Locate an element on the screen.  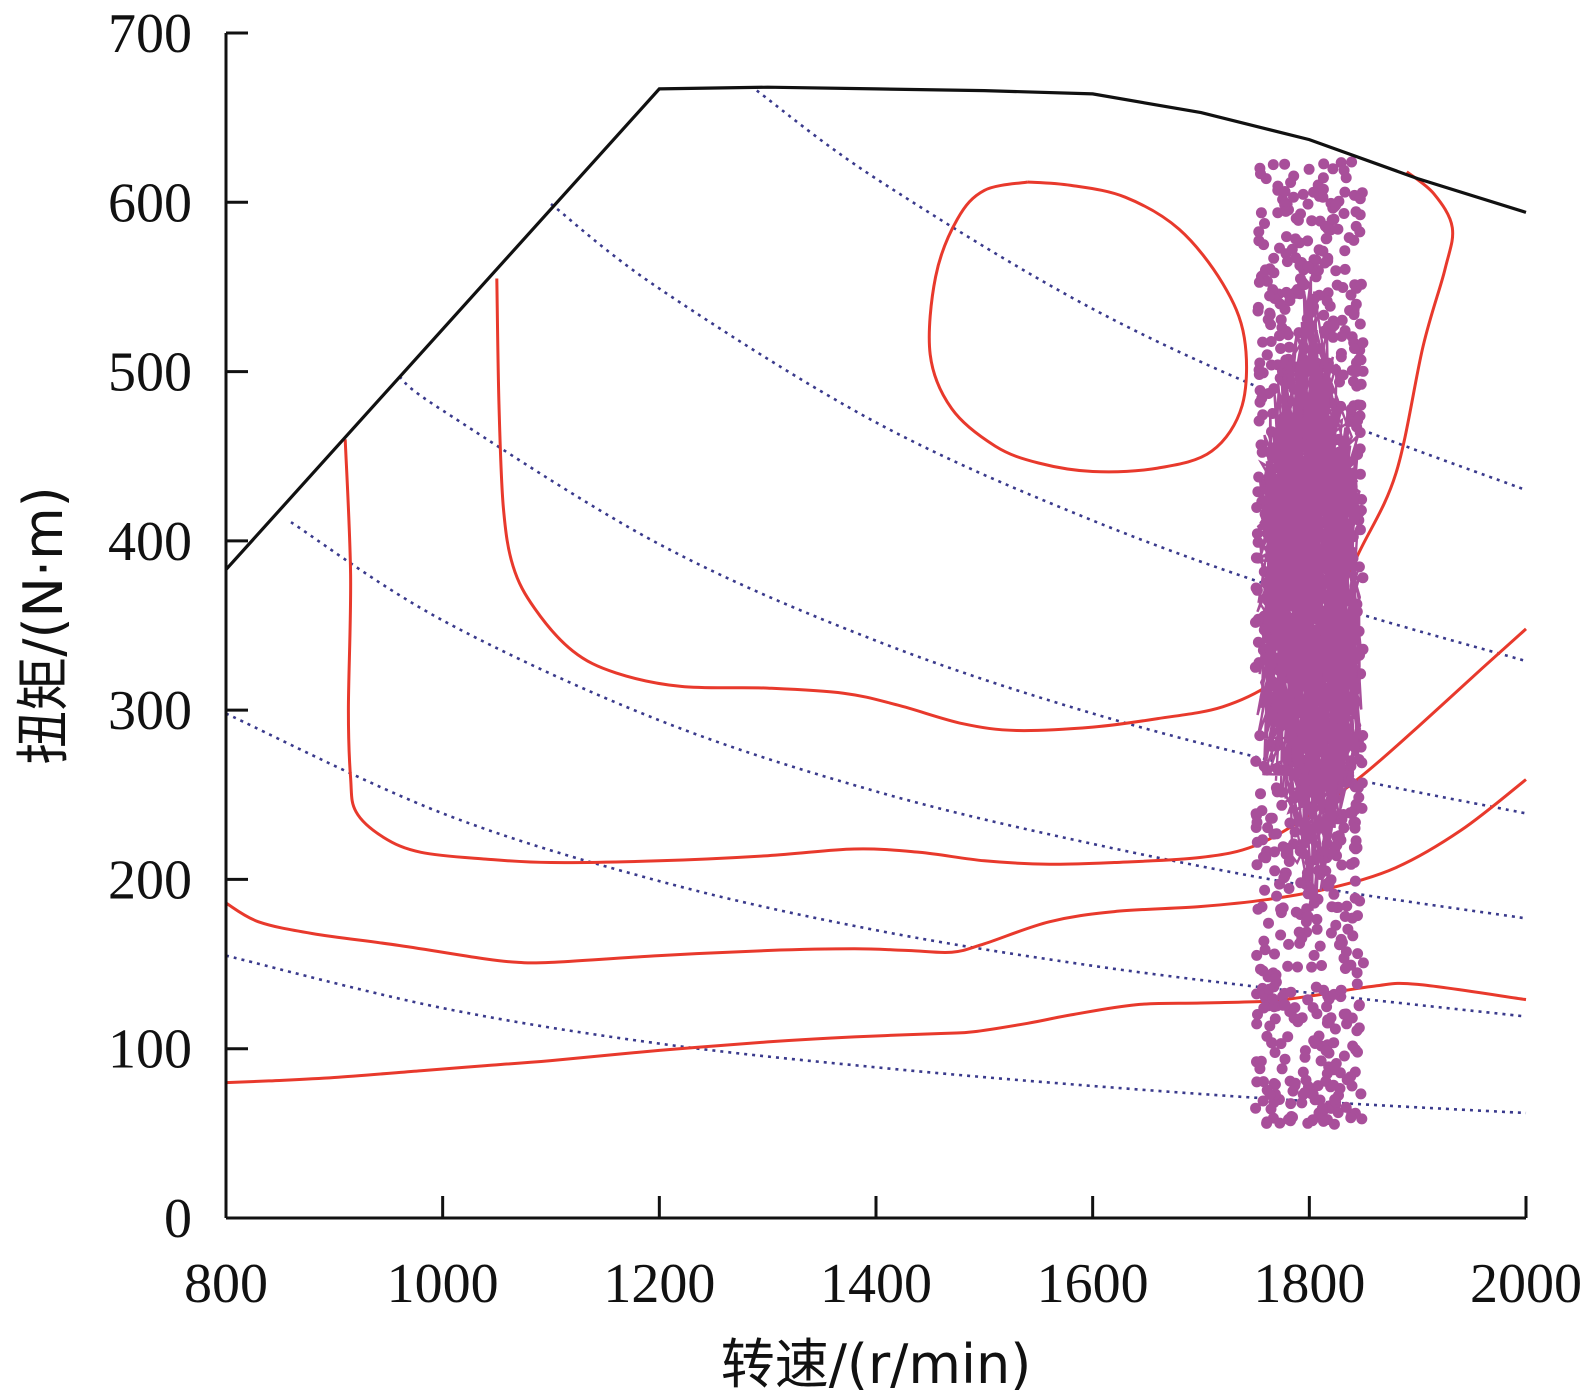
x-tick-label: 1200 is located at coordinates (659, 1284).